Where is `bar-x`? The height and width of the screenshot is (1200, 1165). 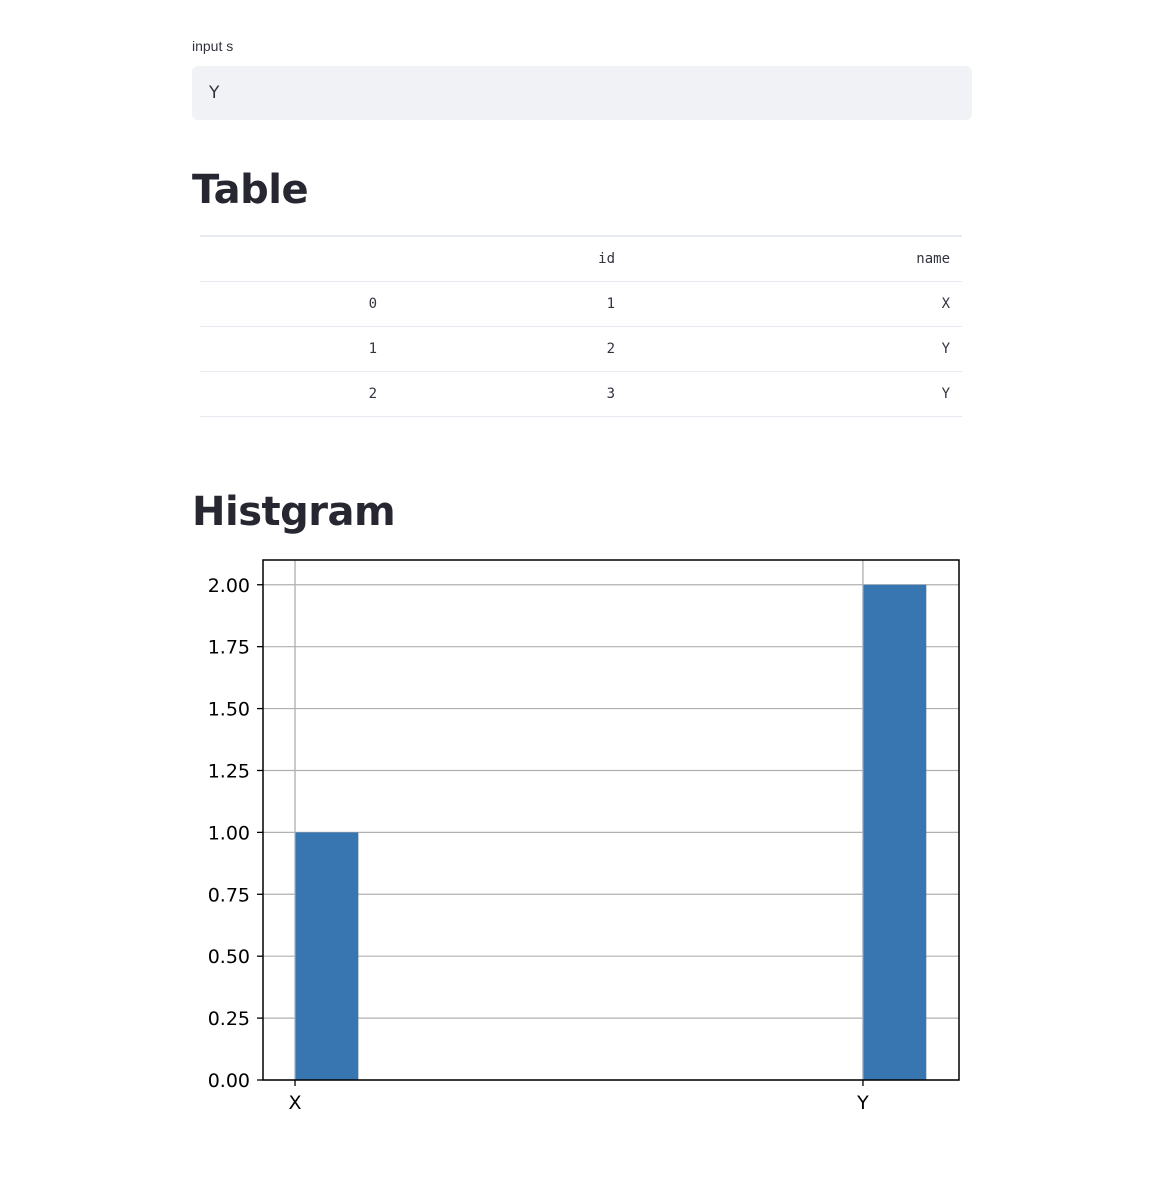 bar-x is located at coordinates (327, 956).